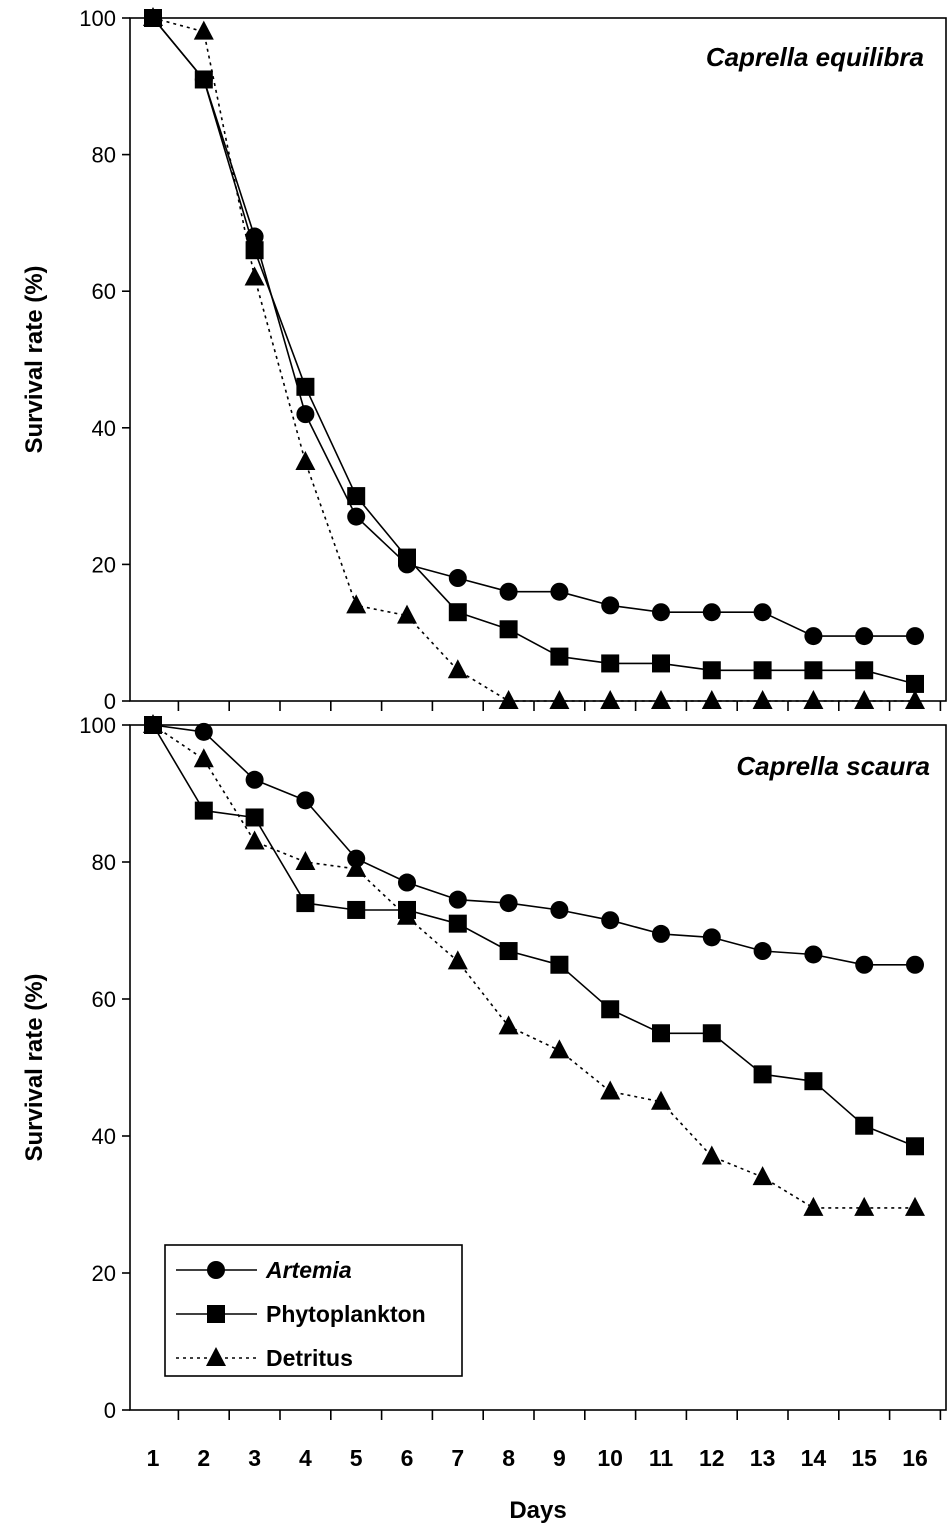  What do you see at coordinates (457, 1458) in the screenshot?
I see `x-tick-label: 7` at bounding box center [457, 1458].